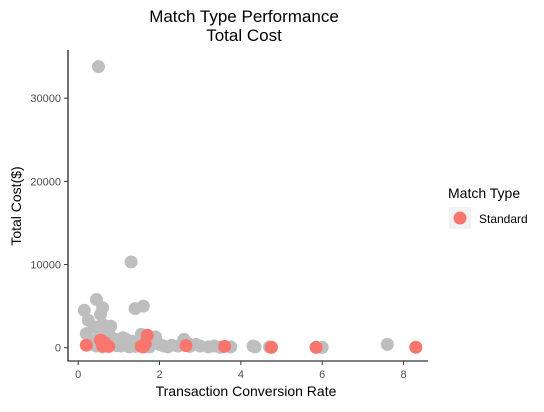 The image size is (544, 412). I want to click on x-tick-label: 8, so click(404, 375).